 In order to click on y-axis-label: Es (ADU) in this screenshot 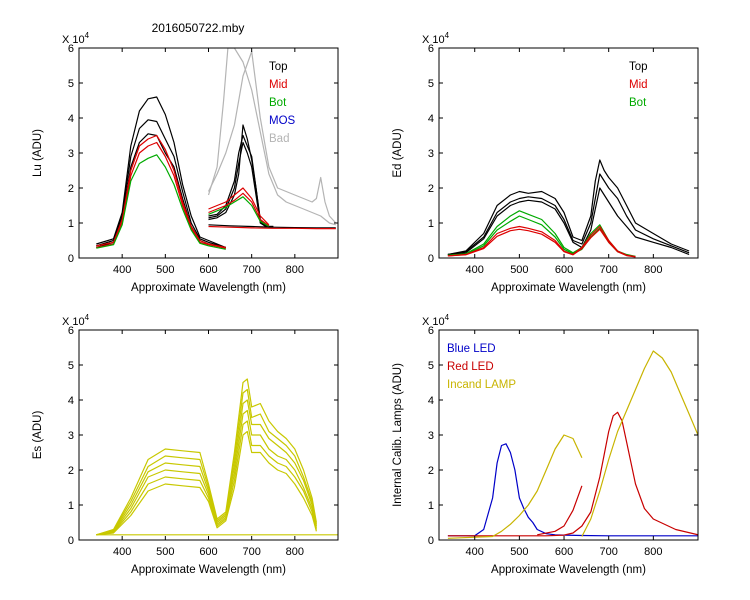, I will do `click(38, 435)`.